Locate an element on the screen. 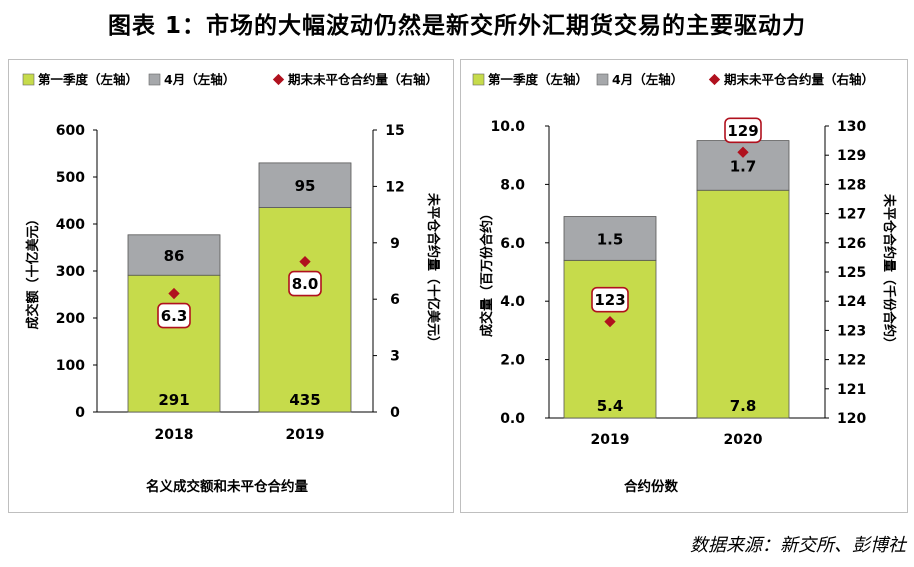  x-axis-title: 合约份数 is located at coordinates (651, 486).